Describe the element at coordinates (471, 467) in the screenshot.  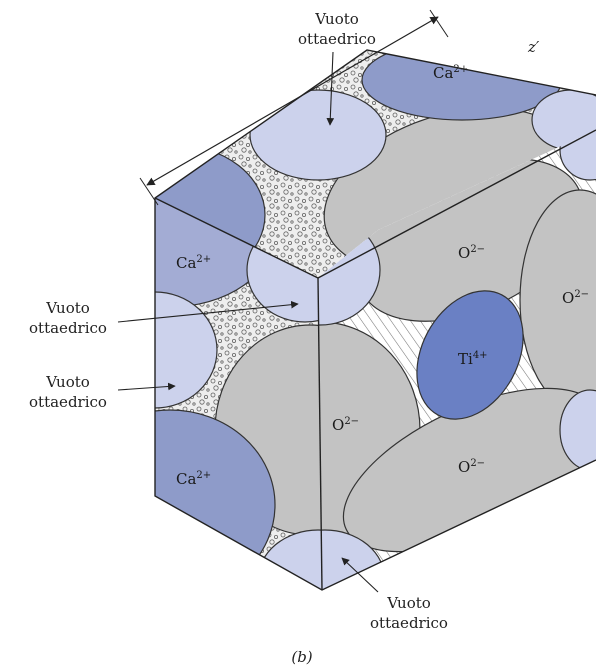
I see `ion-label-o-bottom: O2−` at that location.